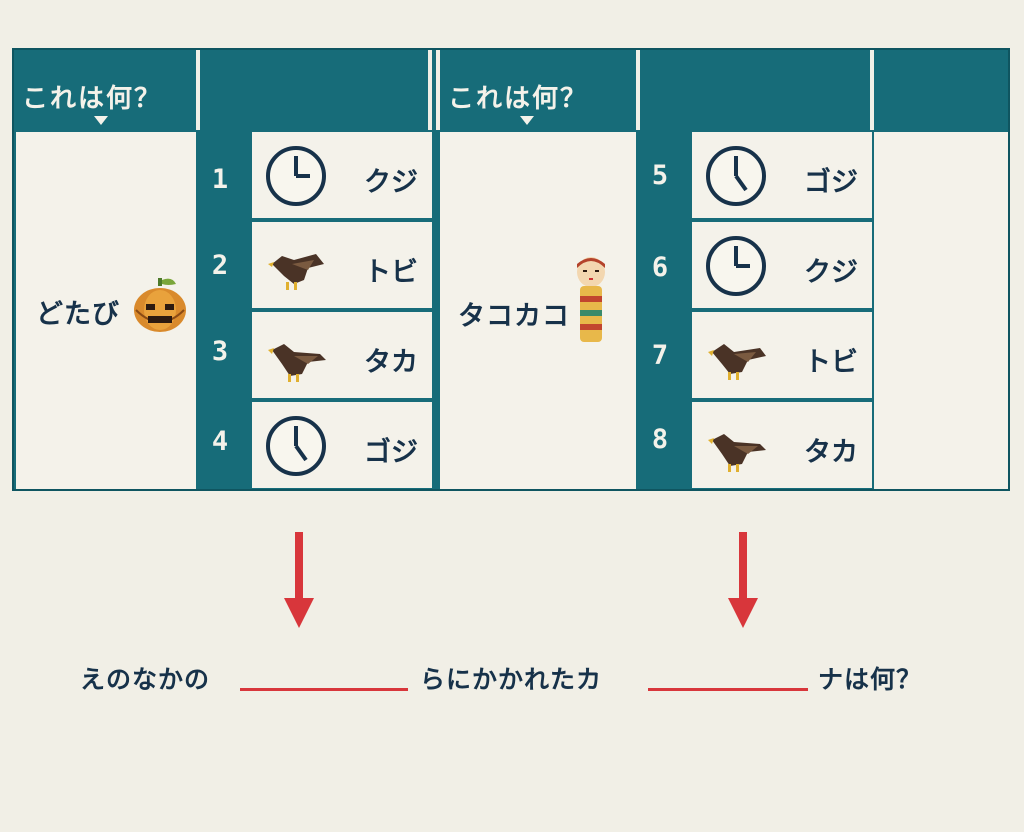 Image resolution: width=1024 pixels, height=832 pixels. Describe the element at coordinates (342, 355) in the screenshot. I see `option-3: タカ` at that location.